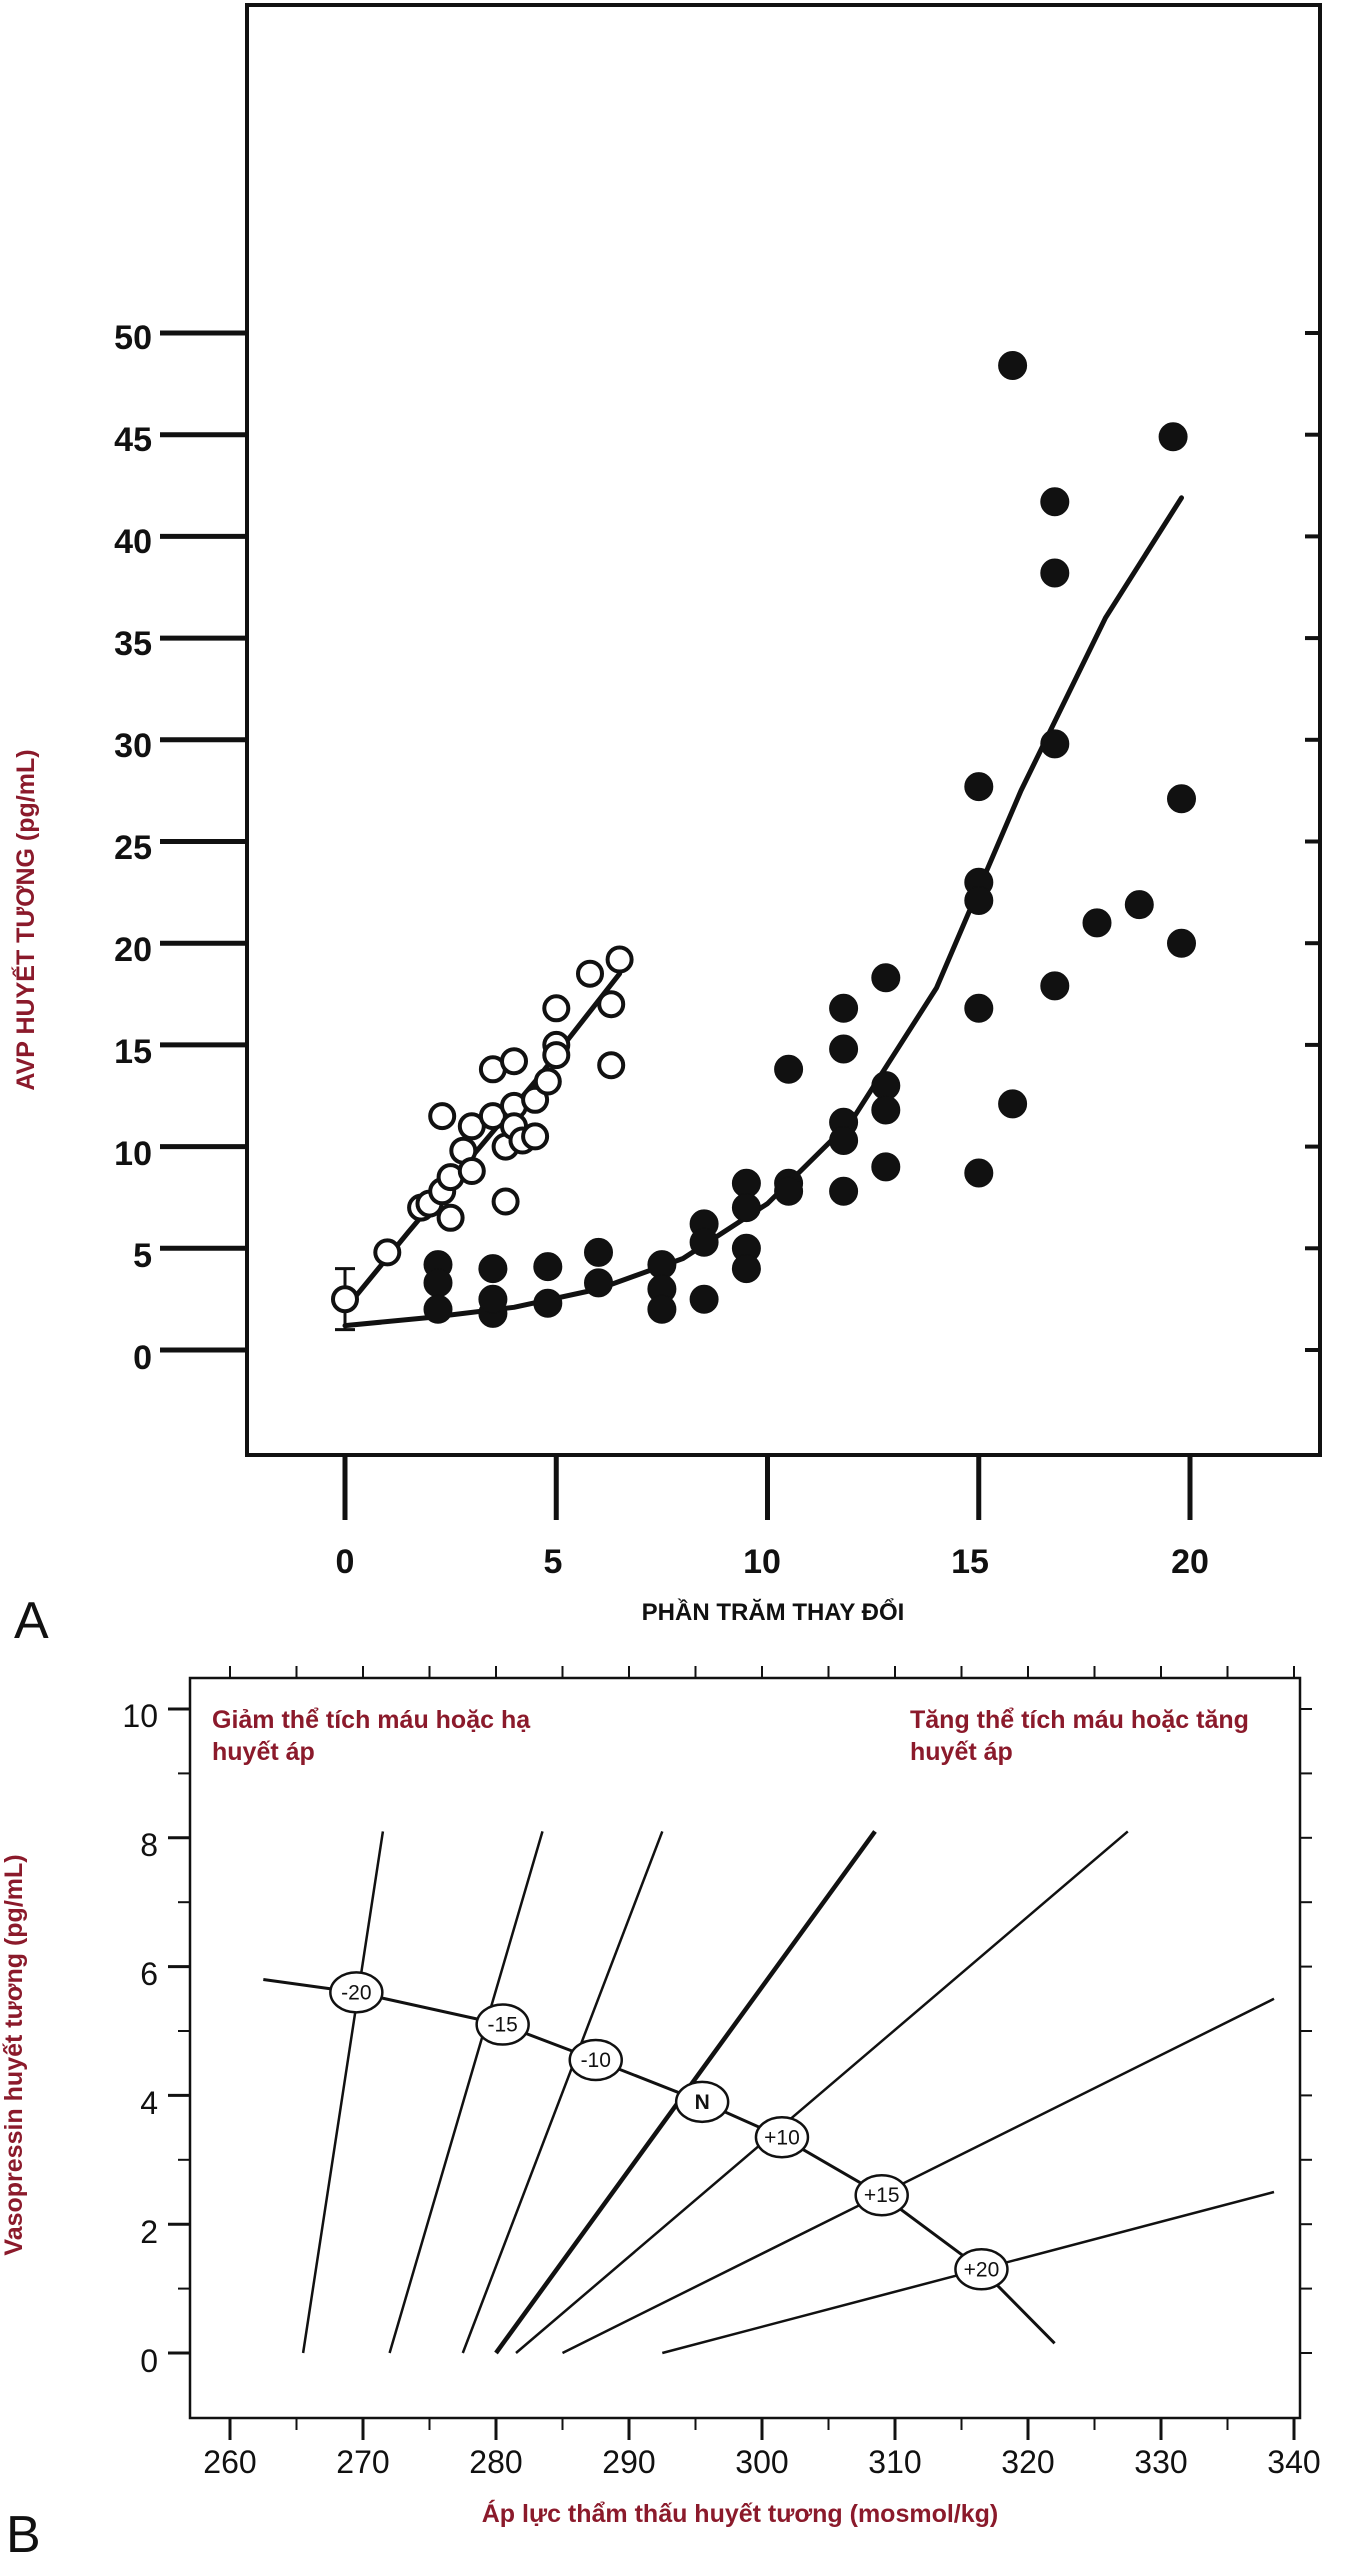 Image resolution: width=1358 pixels, height=2560 pixels. I want to click on panel-b-y-tick-label: 2, so click(149, 2232).